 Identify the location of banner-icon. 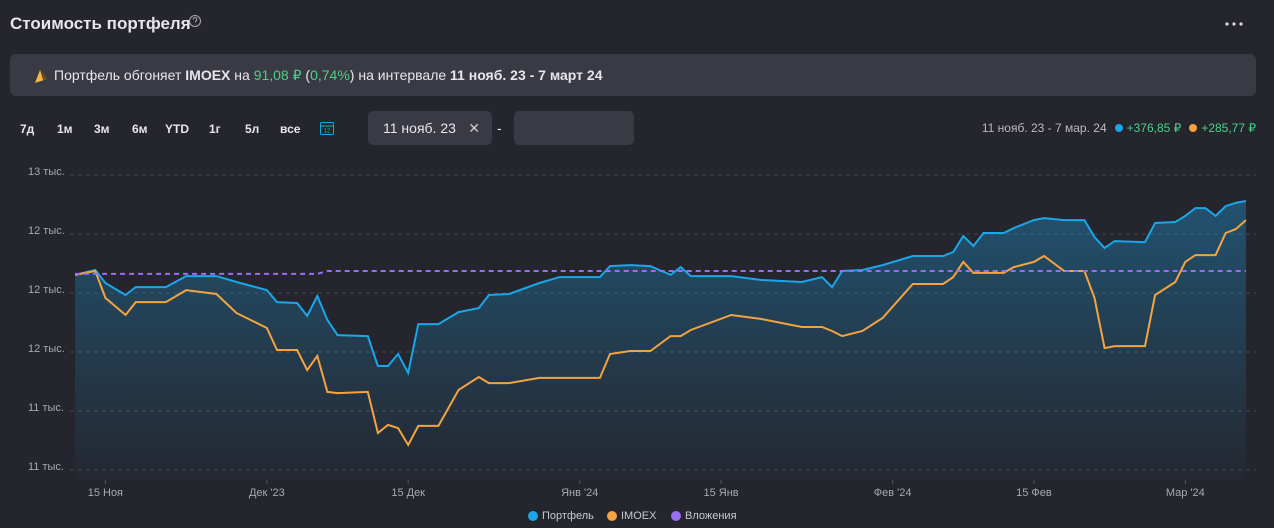
(41, 77).